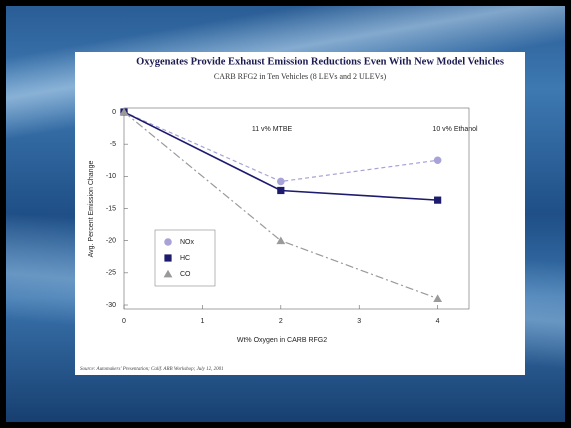 The image size is (571, 428). What do you see at coordinates (111, 305) in the screenshot?
I see `y-tick-label: -30` at bounding box center [111, 305].